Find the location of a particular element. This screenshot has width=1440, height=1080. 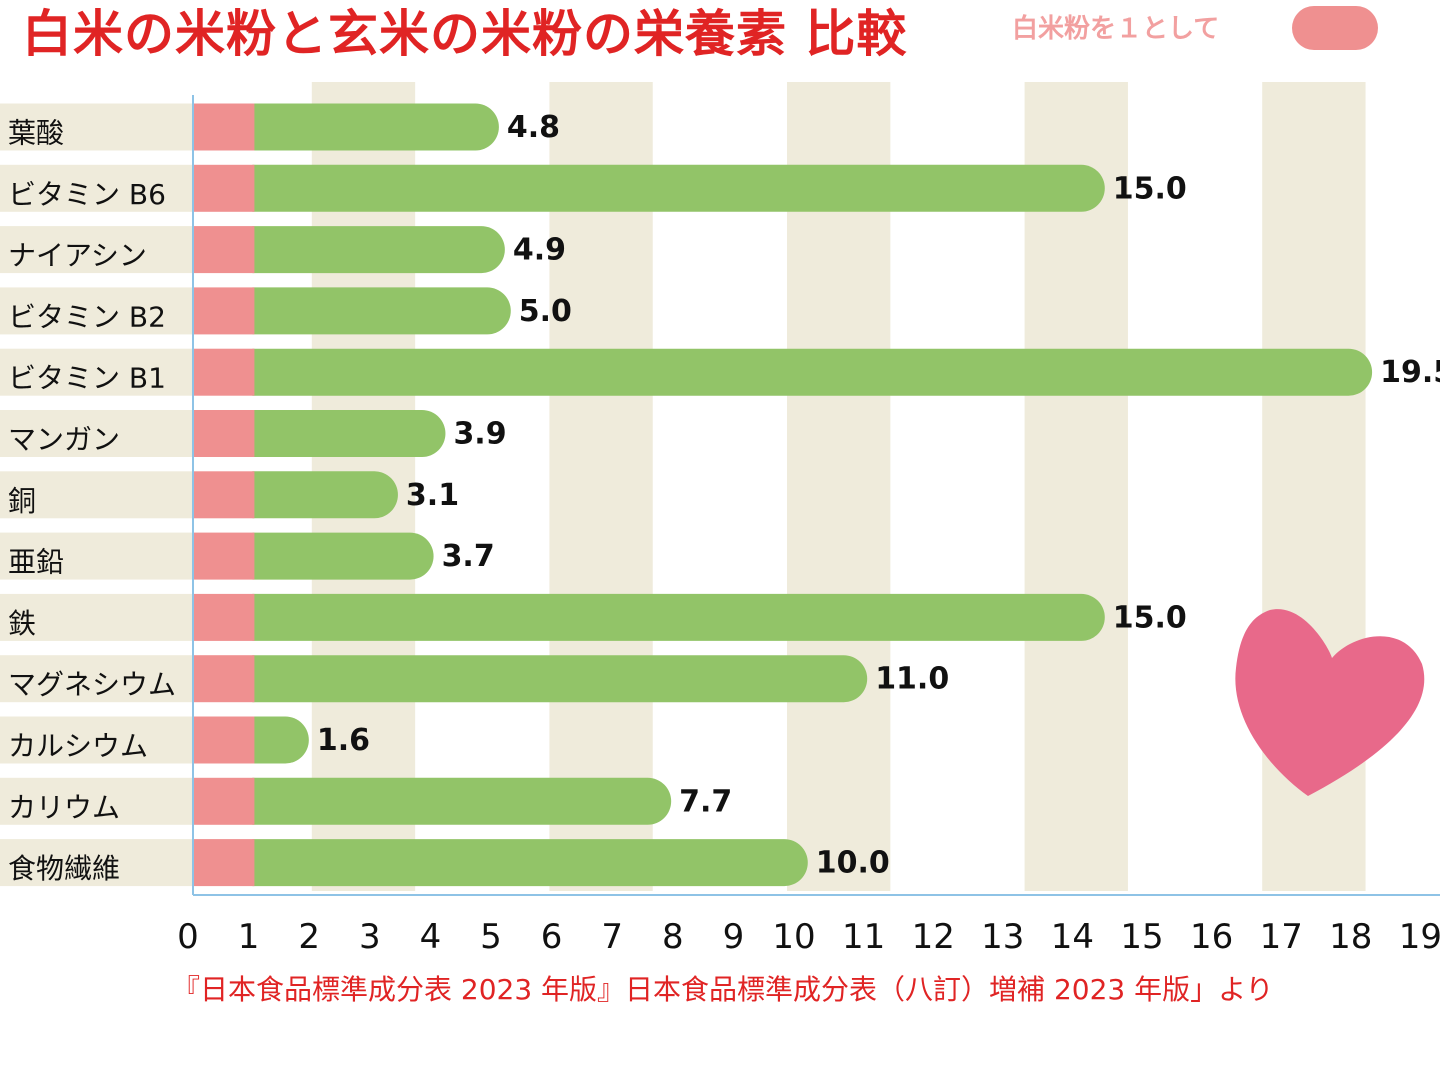

data-label: 1.6 is located at coordinates (343, 740).